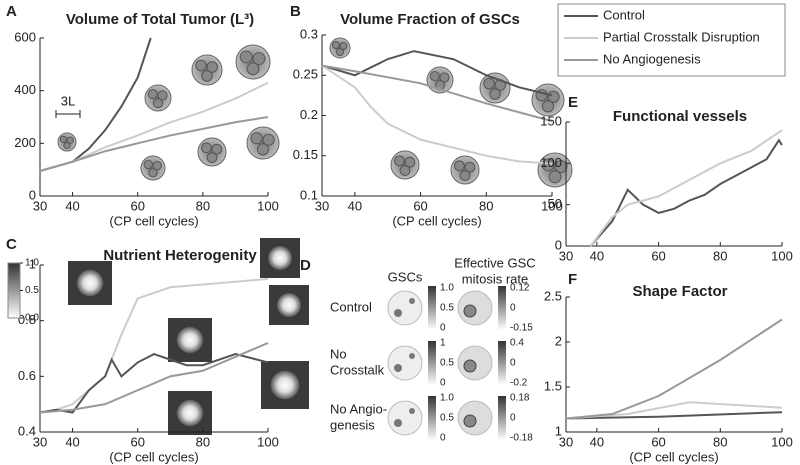 This screenshot has width=800, height=465. I want to click on colorbar-tick-label: -0.18, so click(521, 438).